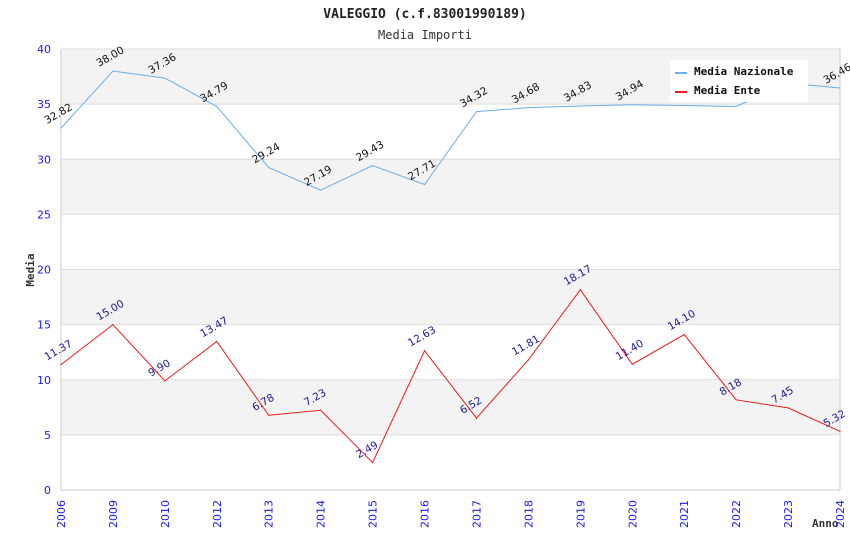 This screenshot has height=550, width=850. What do you see at coordinates (44, 159) in the screenshot?
I see `y-tick-label: 30` at bounding box center [44, 159].